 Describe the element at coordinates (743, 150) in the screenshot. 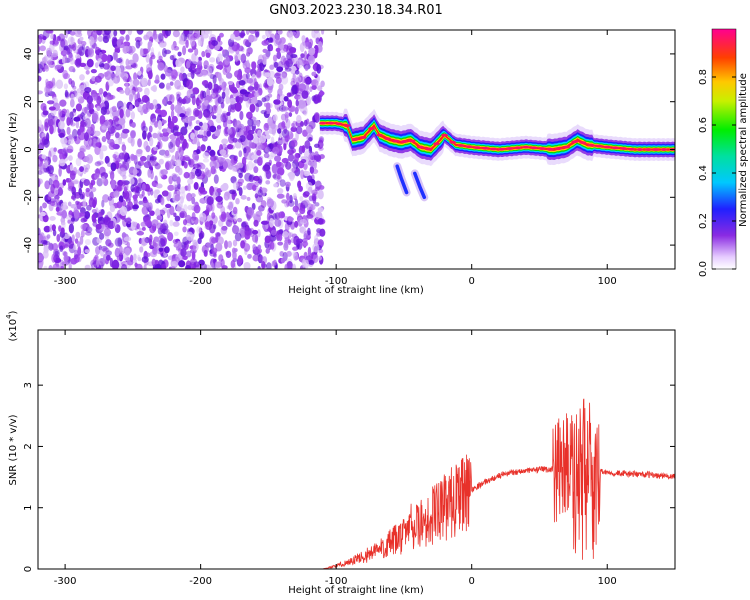

I see `colorbar-label: Normalized spectral amplitude` at that location.